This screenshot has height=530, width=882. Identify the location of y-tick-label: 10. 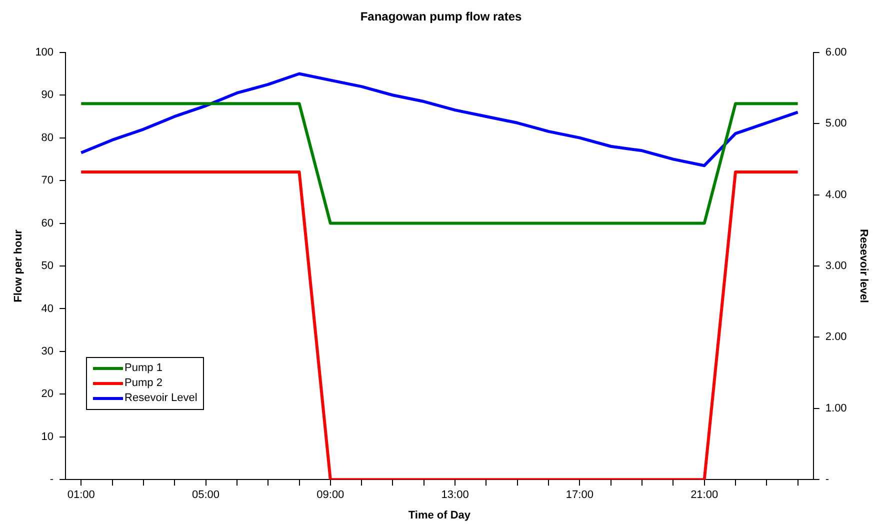
(47, 436).